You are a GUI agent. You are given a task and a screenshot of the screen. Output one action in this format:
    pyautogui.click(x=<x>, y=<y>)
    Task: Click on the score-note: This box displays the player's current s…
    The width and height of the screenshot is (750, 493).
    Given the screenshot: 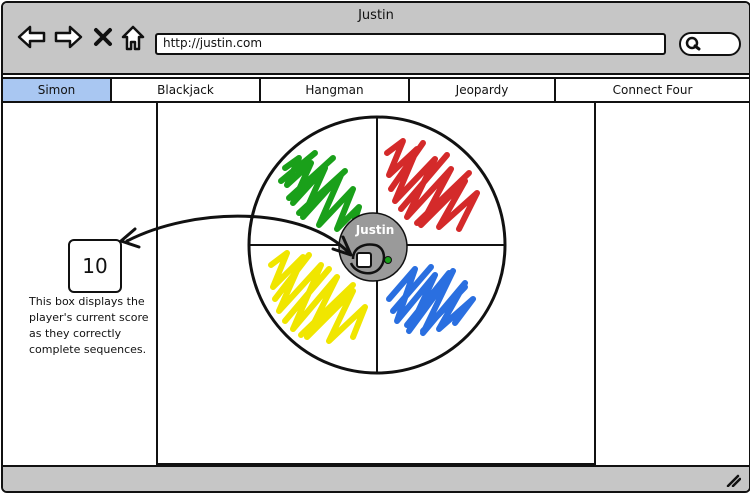 What is the action you would take?
    pyautogui.click(x=89, y=325)
    